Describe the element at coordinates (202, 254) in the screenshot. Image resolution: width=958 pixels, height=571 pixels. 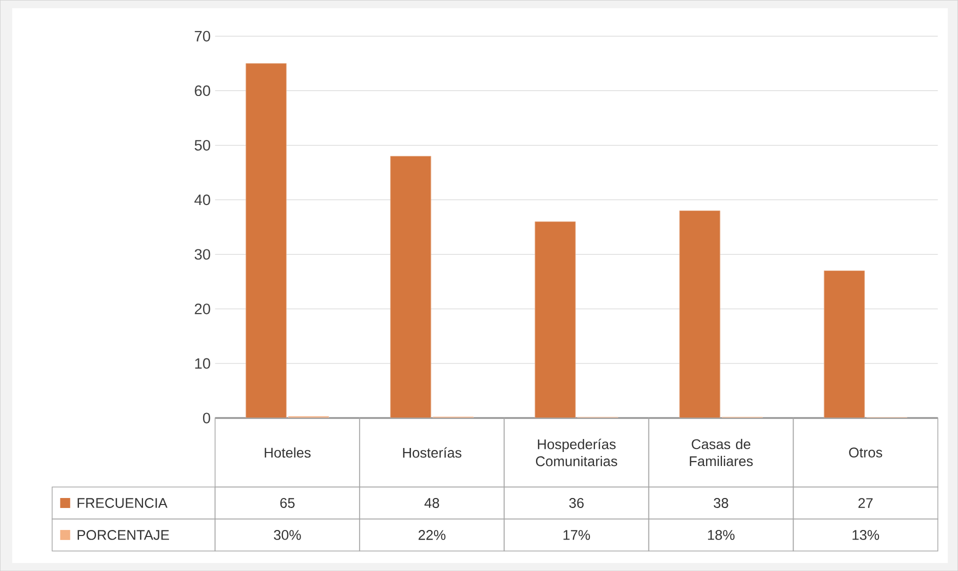
I see `y-tick-label: 30` at that location.